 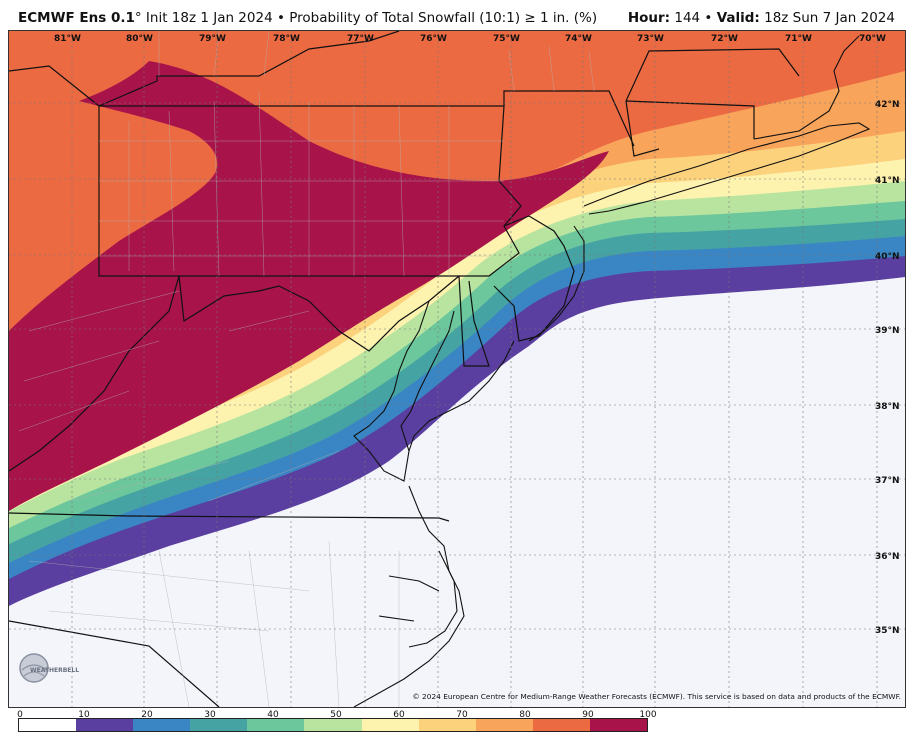 I want to click on new-england-coast, so click(x=806, y=87).